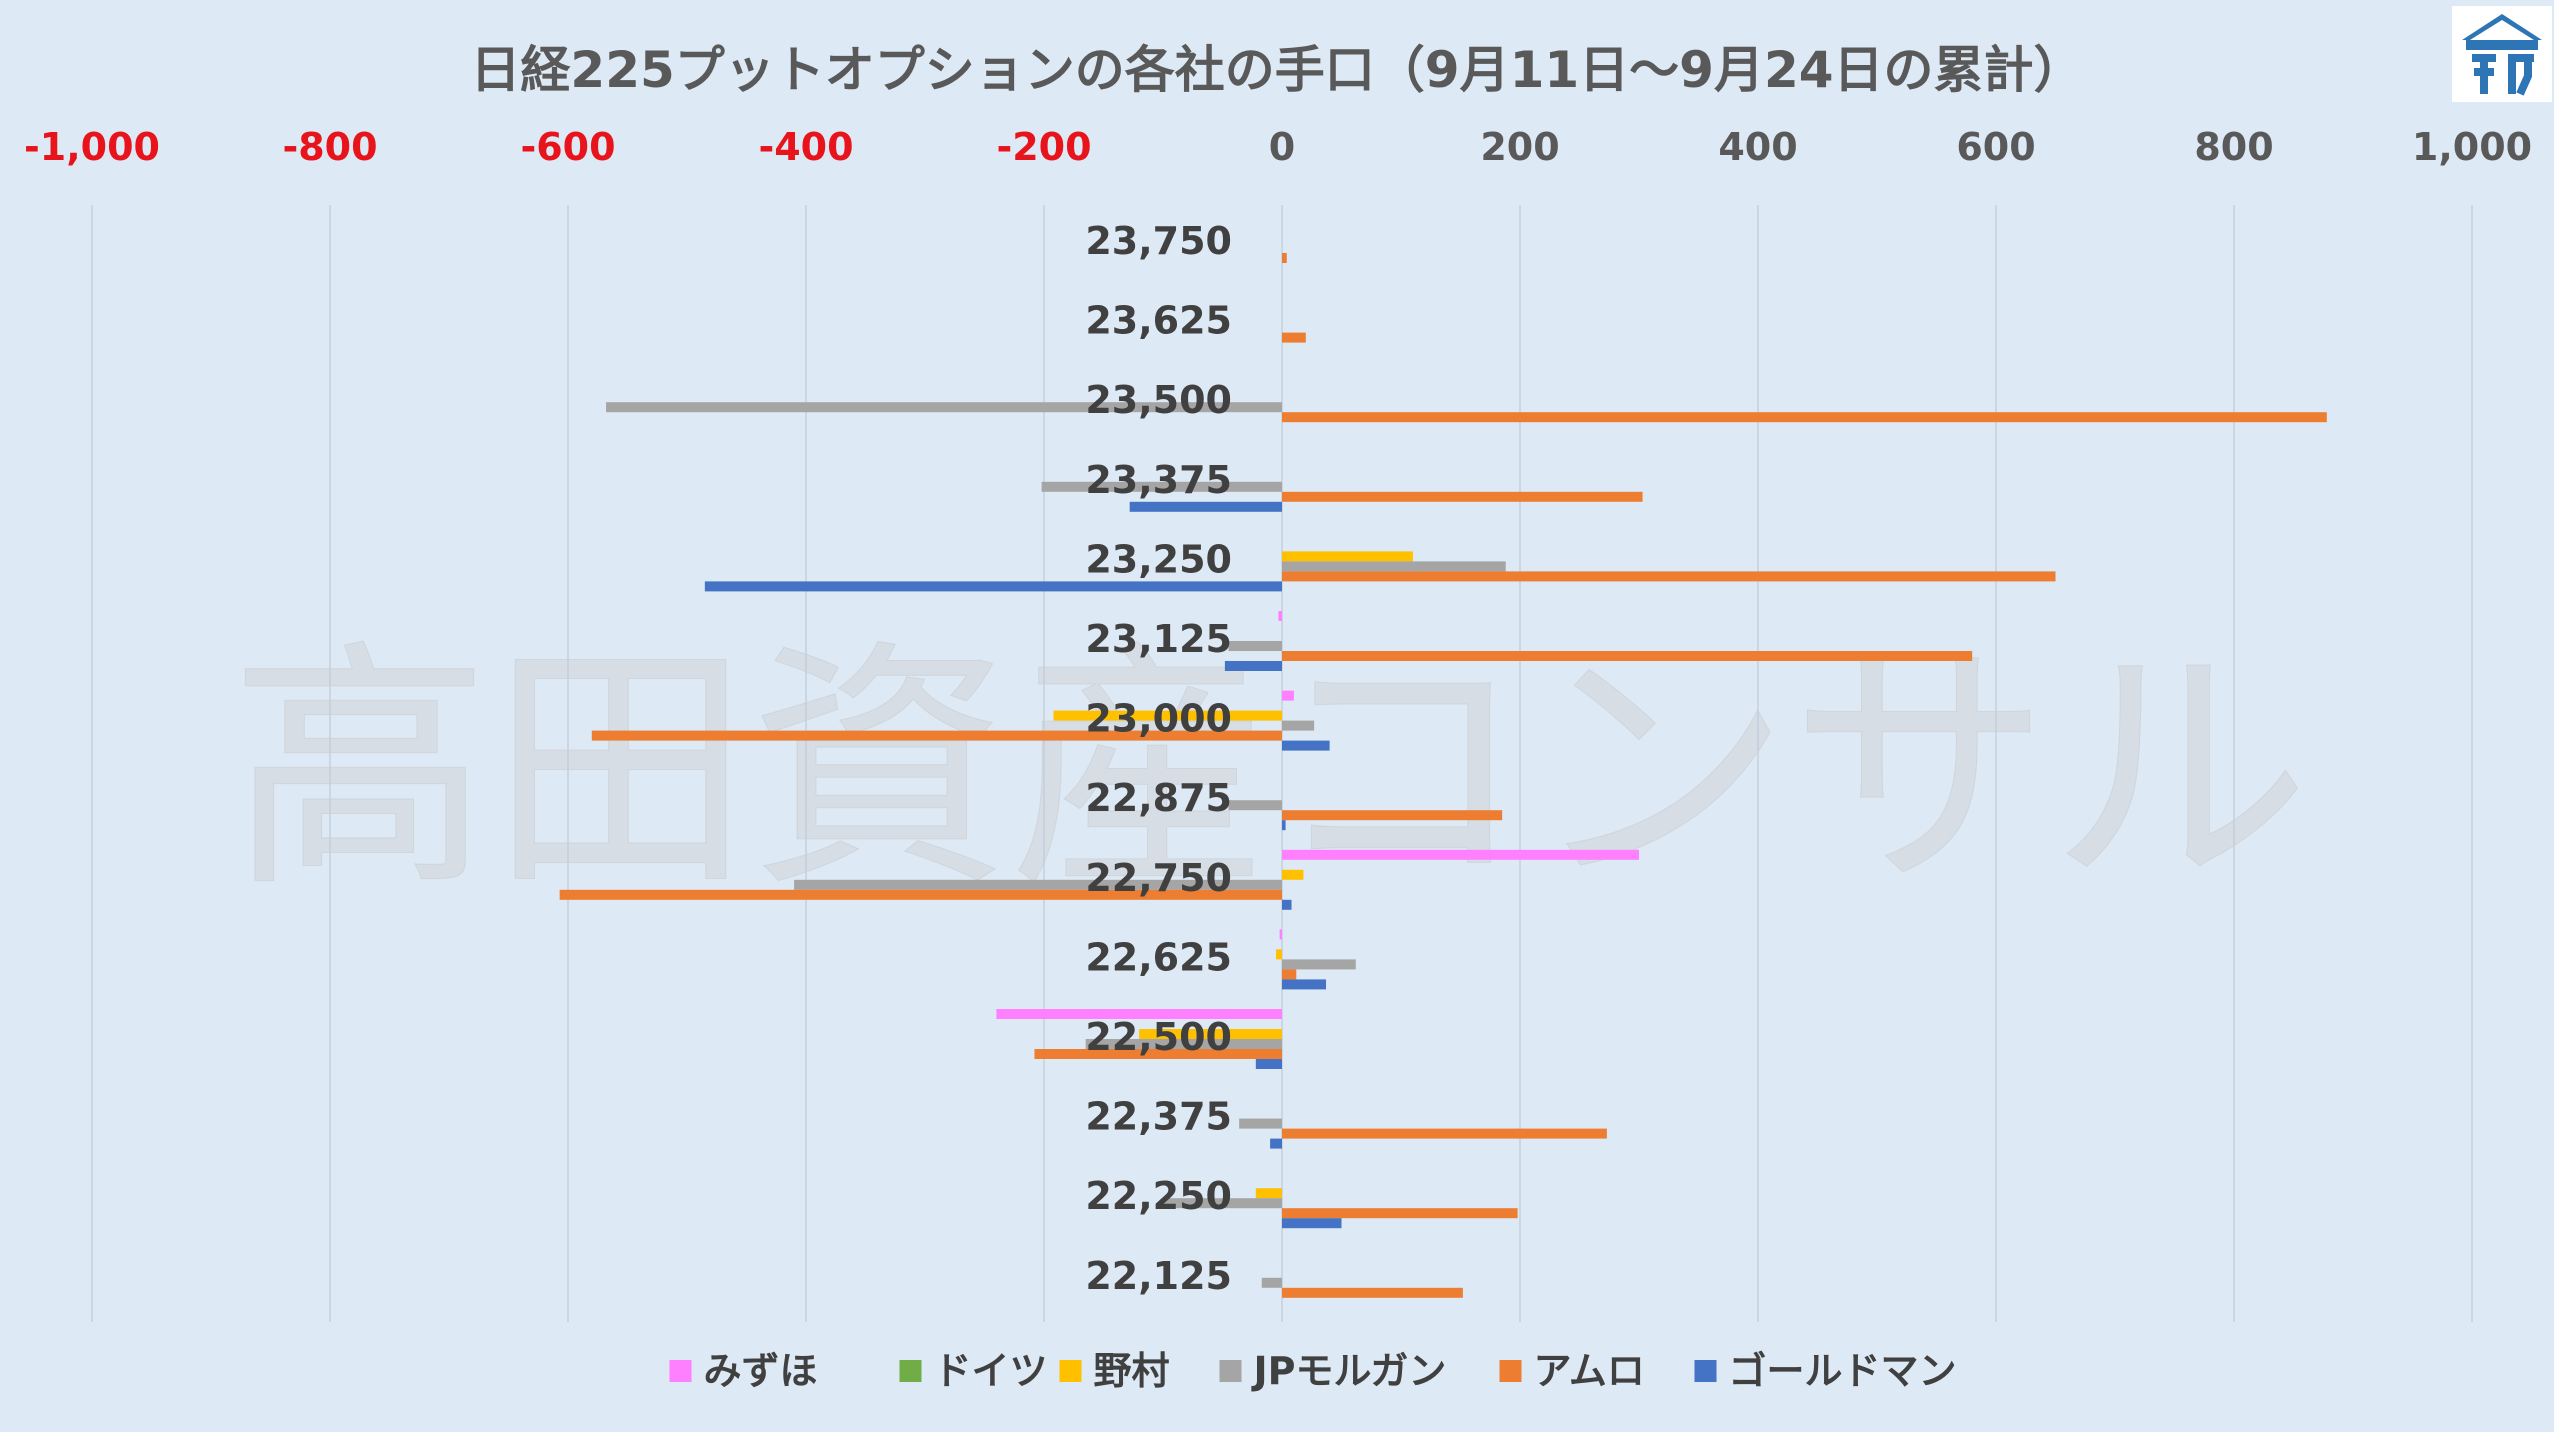 This screenshot has width=2554, height=1432. Describe the element at coordinates (1158, 559) in the screenshot. I see `category-label: 23,250` at that location.